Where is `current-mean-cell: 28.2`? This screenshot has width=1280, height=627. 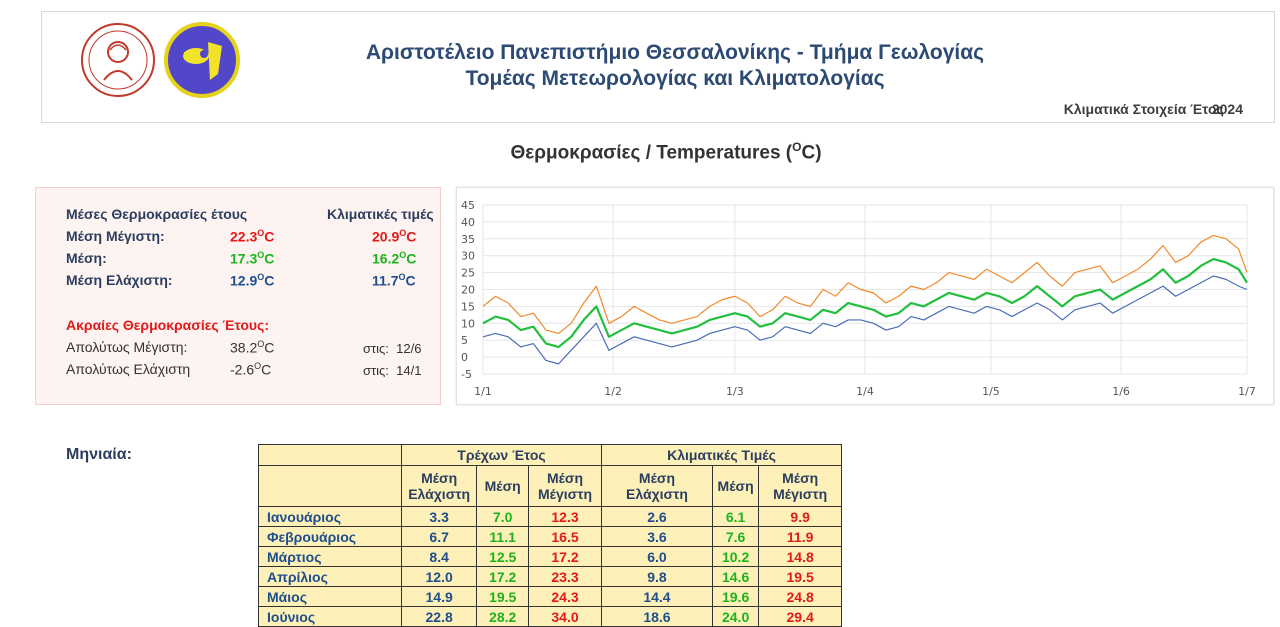 current-mean-cell: 28.2 is located at coordinates (503, 616).